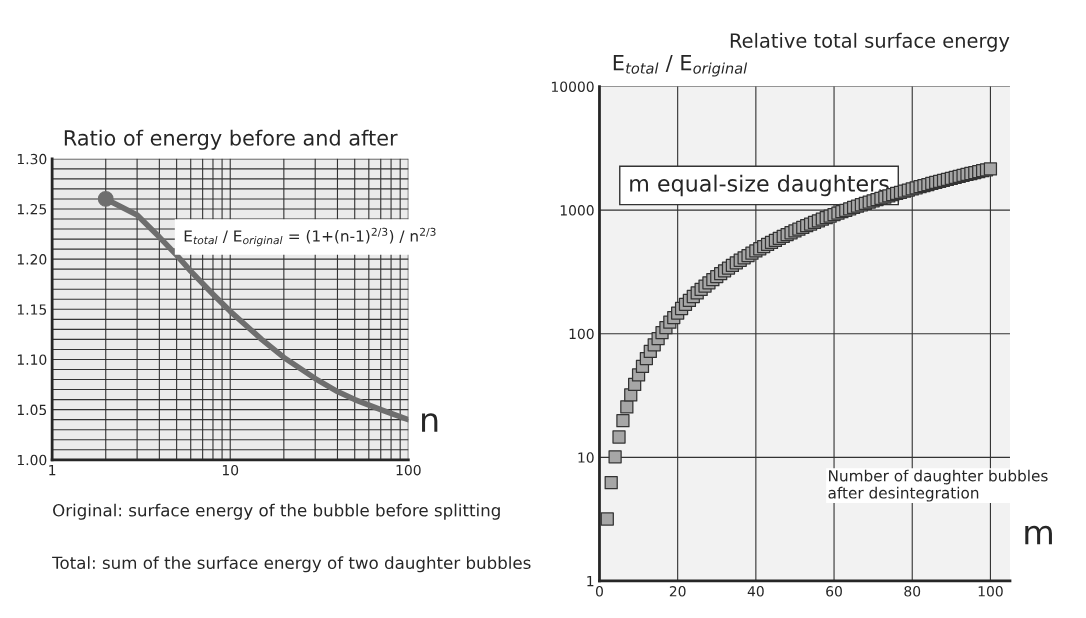 This screenshot has width=1086, height=618. I want to click on y-tick-label: 1.25, so click(32, 209).